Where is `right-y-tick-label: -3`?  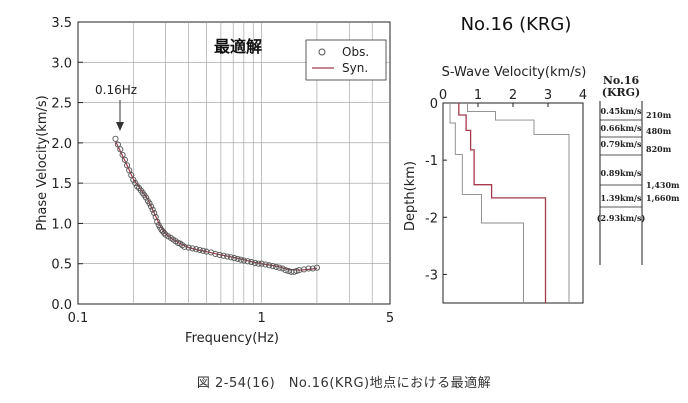 right-y-tick-label: -3 is located at coordinates (431, 275).